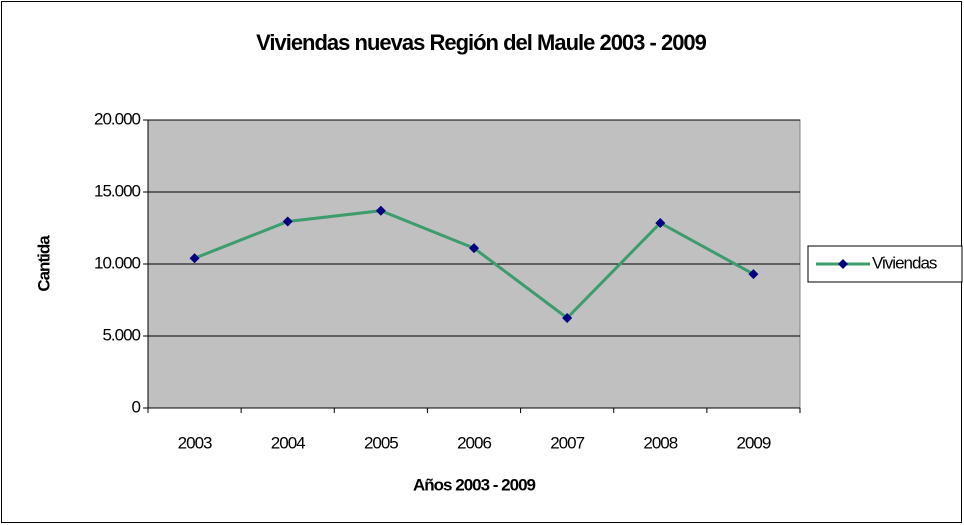  Describe the element at coordinates (843, 264) in the screenshot. I see `legend-marker` at that location.